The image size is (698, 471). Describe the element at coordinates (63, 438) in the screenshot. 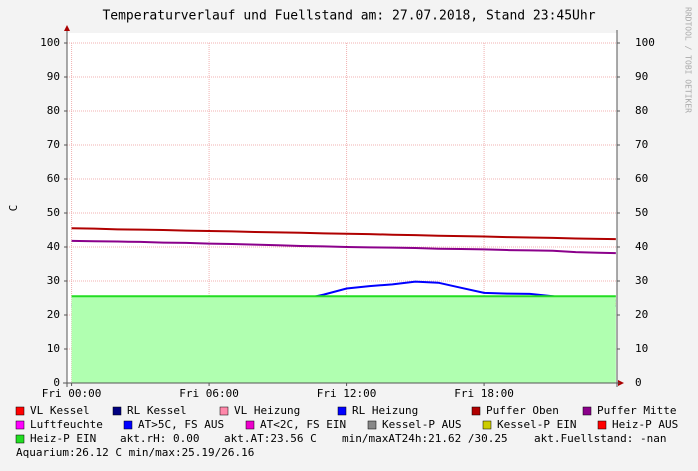

I see `legend-label: Heiz-P EIN` at that location.